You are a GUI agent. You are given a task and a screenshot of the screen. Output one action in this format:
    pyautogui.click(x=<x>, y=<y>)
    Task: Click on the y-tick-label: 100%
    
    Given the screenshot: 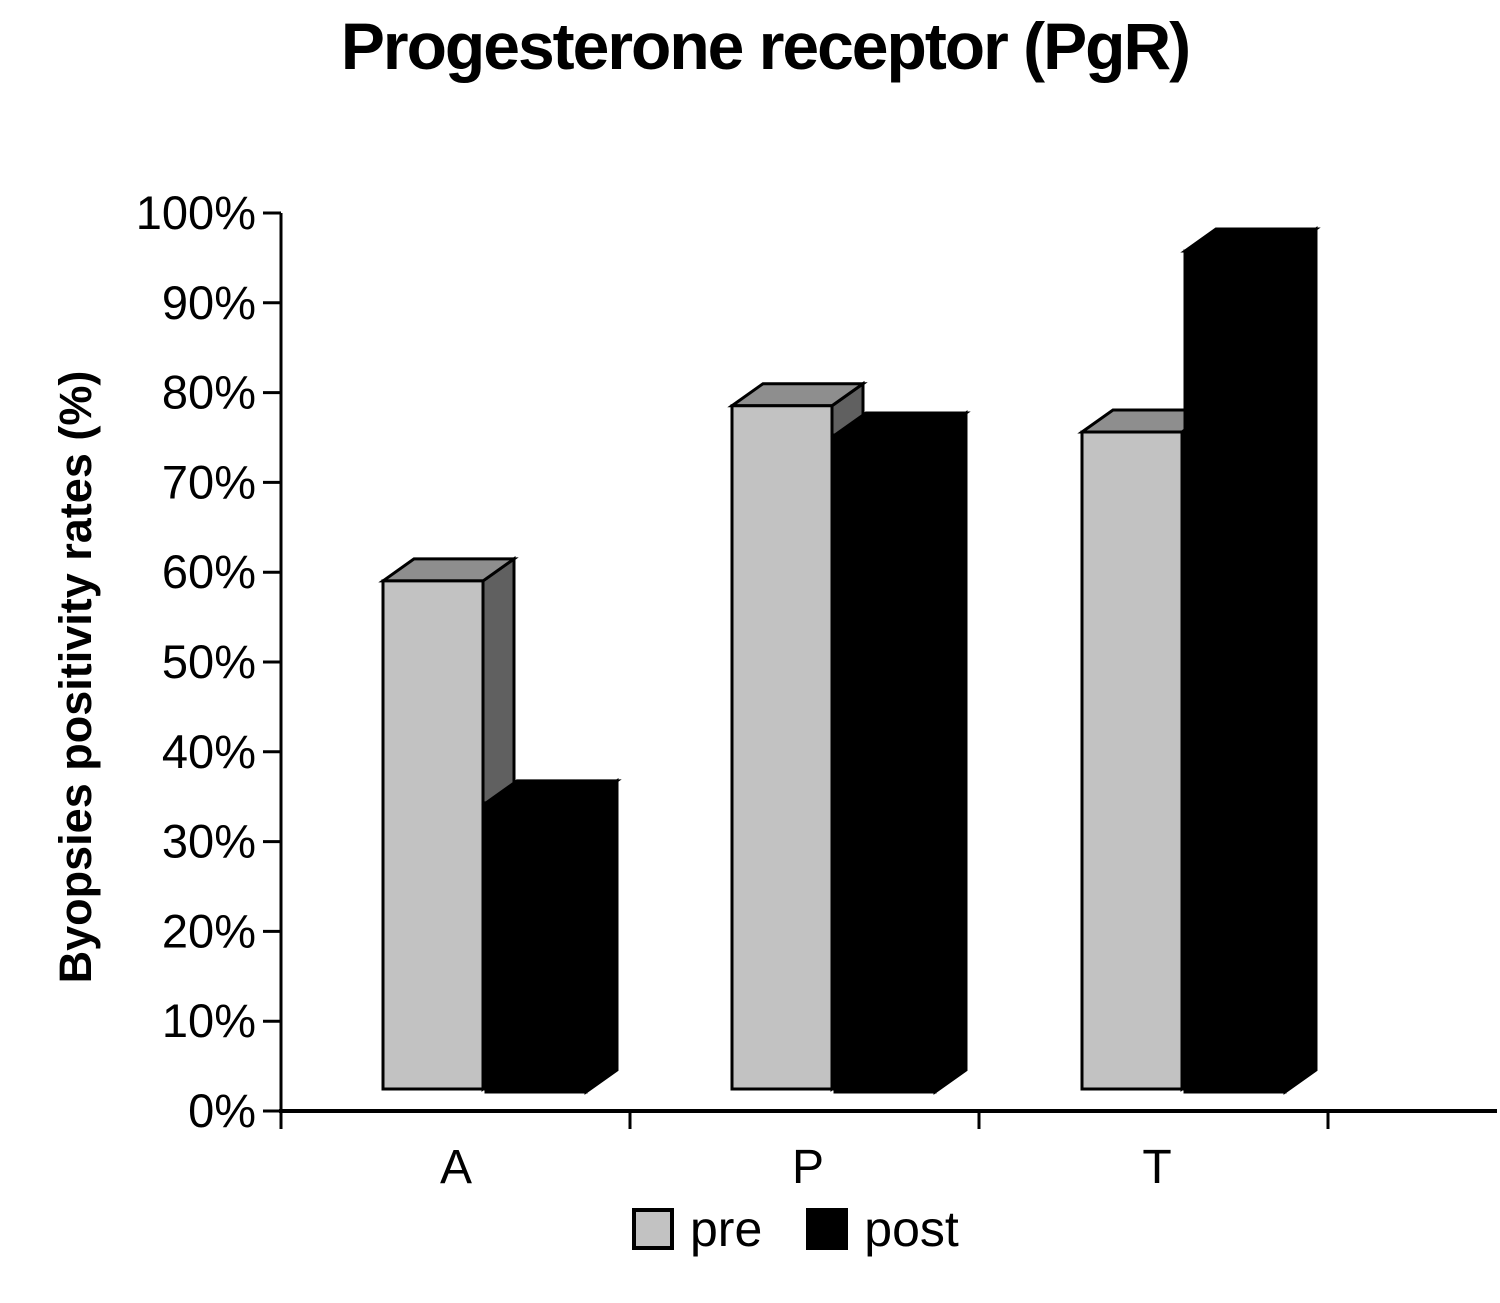 What is the action you would take?
    pyautogui.click(x=196, y=212)
    